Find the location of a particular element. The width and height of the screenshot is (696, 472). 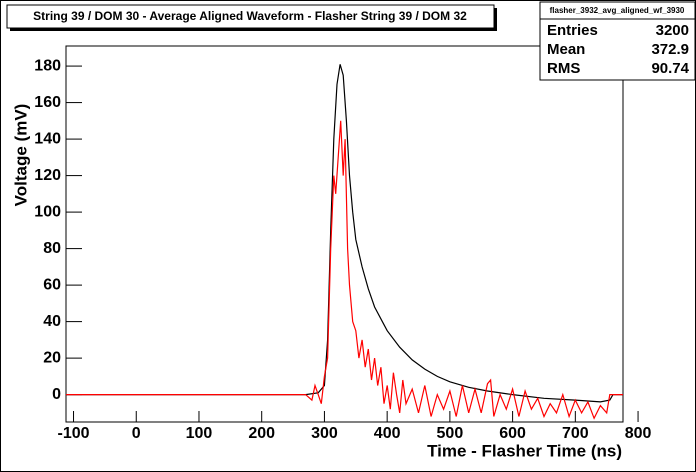

x-axis-label: Time - Flasher Time (ns) is located at coordinates (524, 450).